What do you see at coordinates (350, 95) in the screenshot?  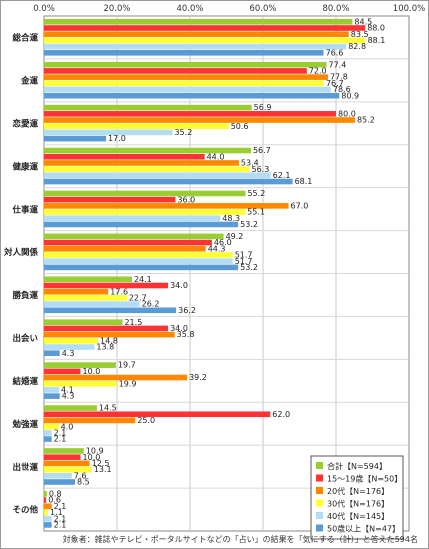 I see `data-label: 80.9` at bounding box center [350, 95].